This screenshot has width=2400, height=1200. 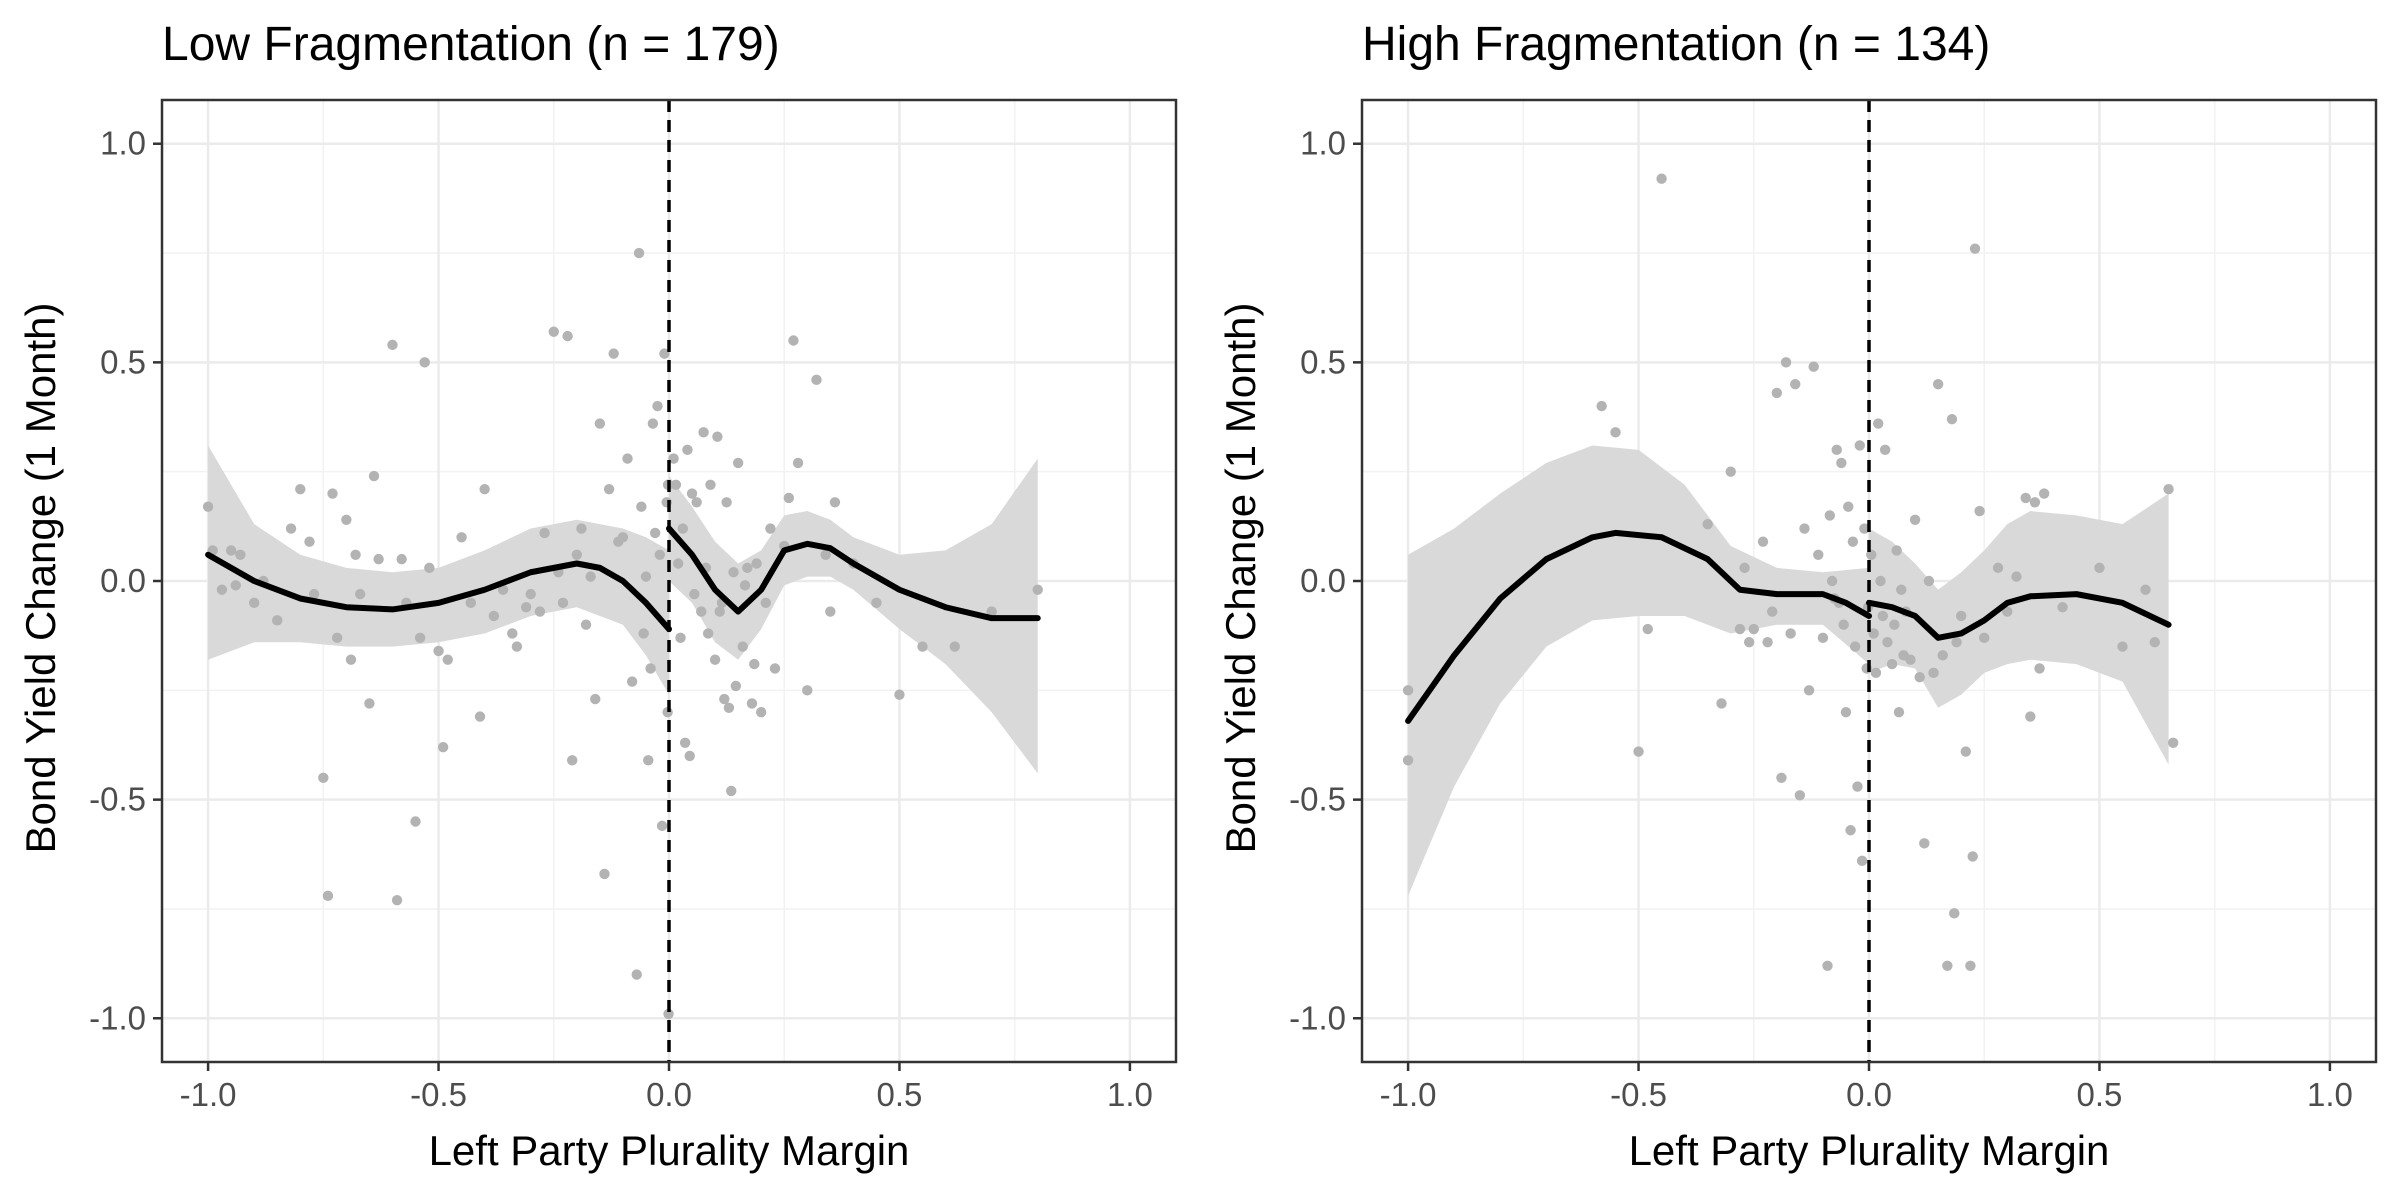 What do you see at coordinates (117, 1017) in the screenshot?
I see `y-tick-label: -1.0` at bounding box center [117, 1017].